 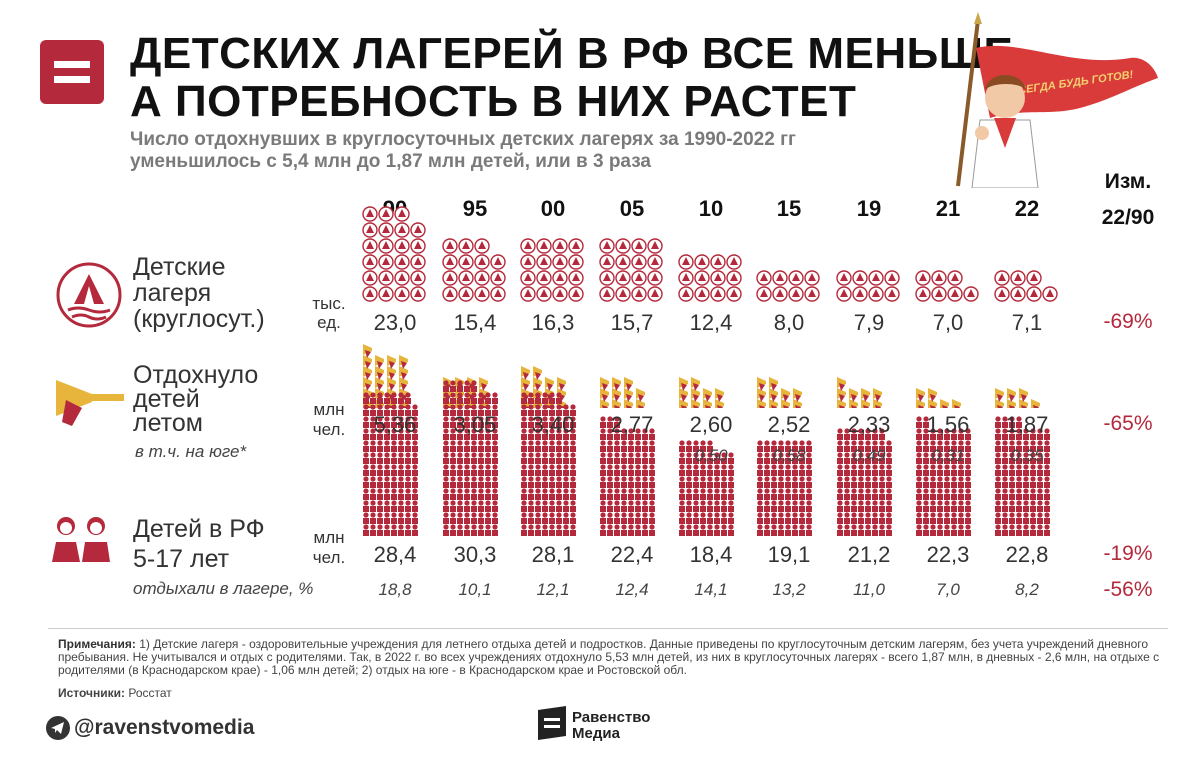 I want to click on value-rested: 3,40, so click(x=553, y=424).